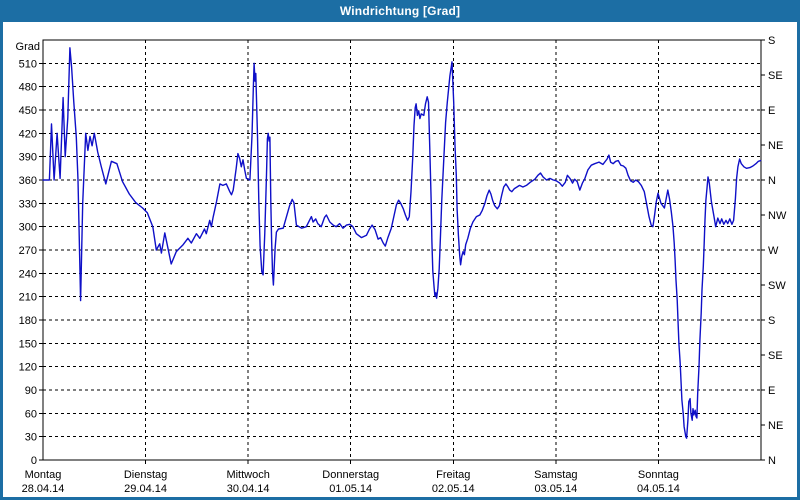 The width and height of the screenshot is (800, 500). What do you see at coordinates (555, 475) in the screenshot?
I see `x-axis-day-label: Samstag` at bounding box center [555, 475].